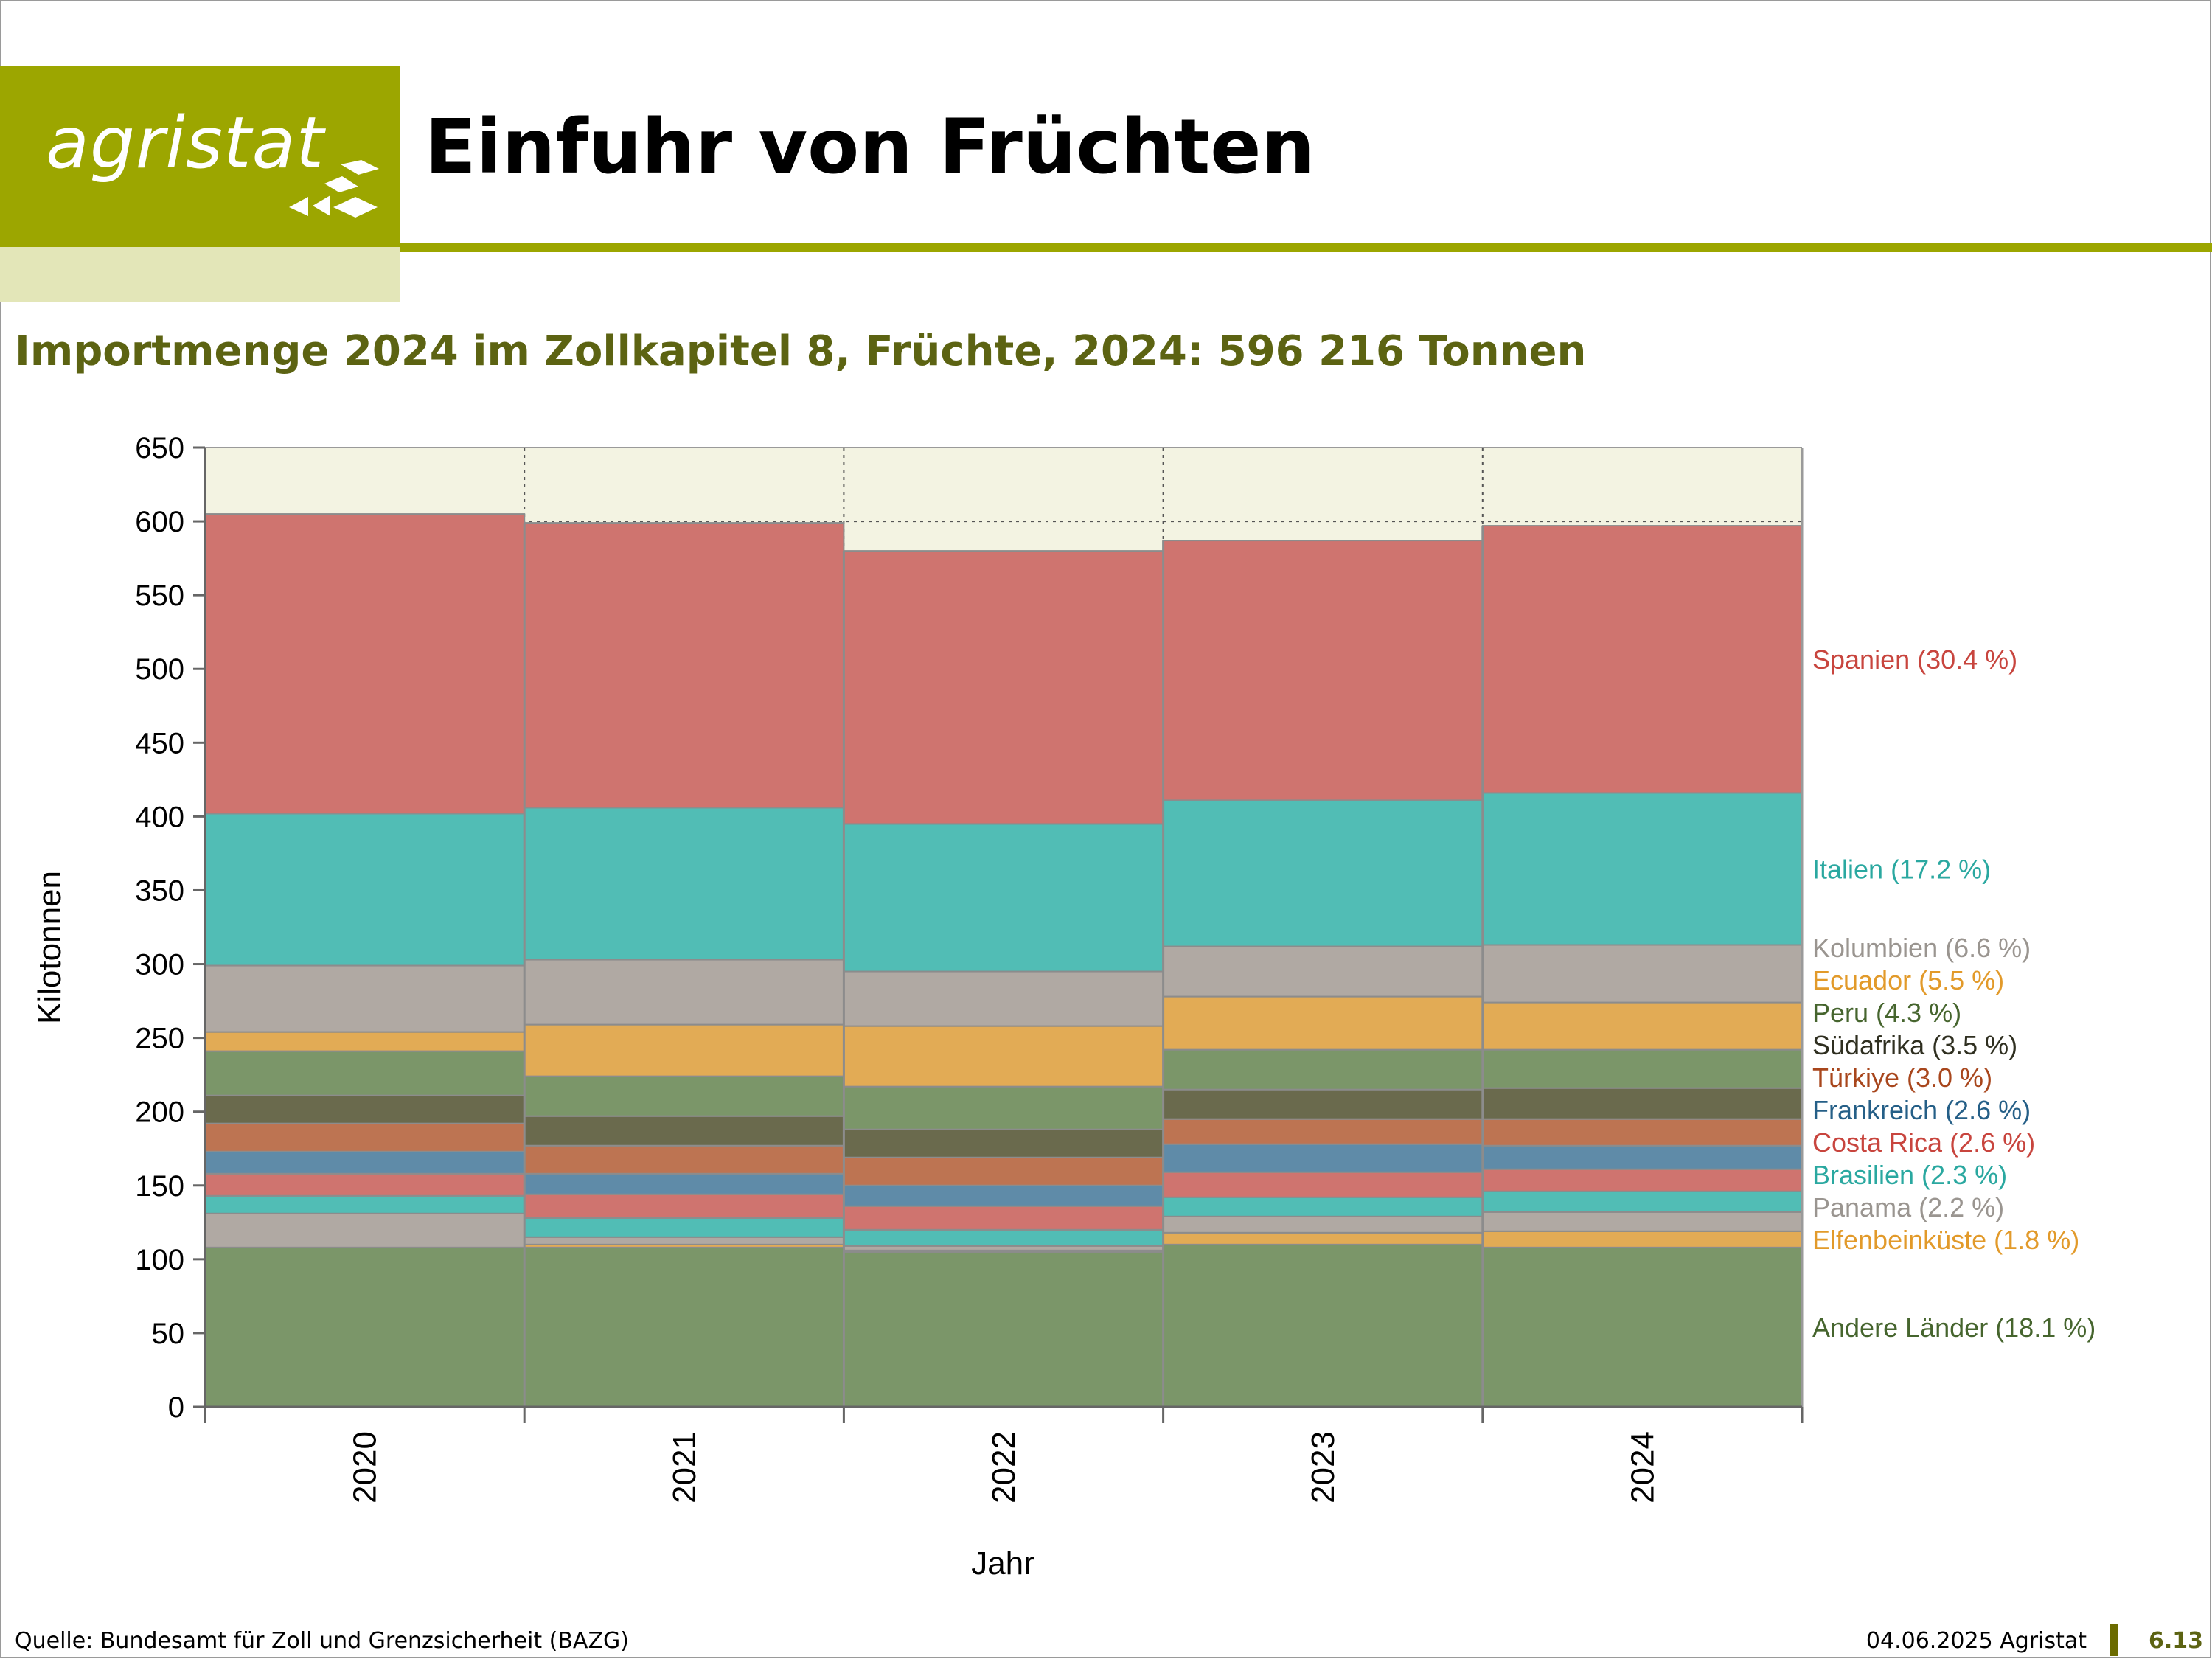 The image size is (2212, 1659). What do you see at coordinates (159, 1039) in the screenshot?
I see `y-tick-label: 250` at bounding box center [159, 1039].